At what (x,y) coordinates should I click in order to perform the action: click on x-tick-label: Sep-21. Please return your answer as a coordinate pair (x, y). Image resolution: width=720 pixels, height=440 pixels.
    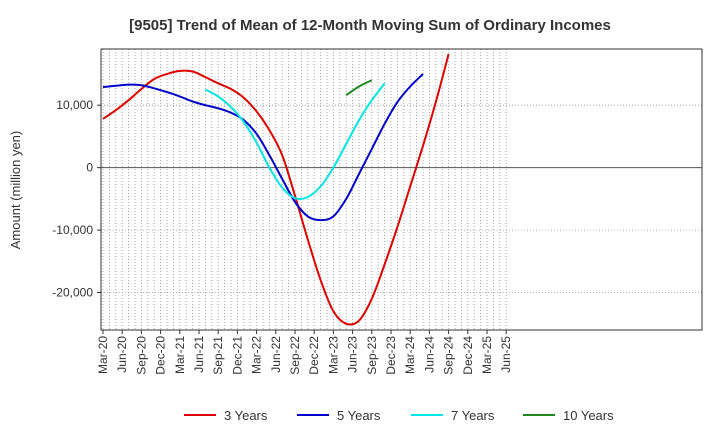
    Looking at the image, I should click on (218, 355).